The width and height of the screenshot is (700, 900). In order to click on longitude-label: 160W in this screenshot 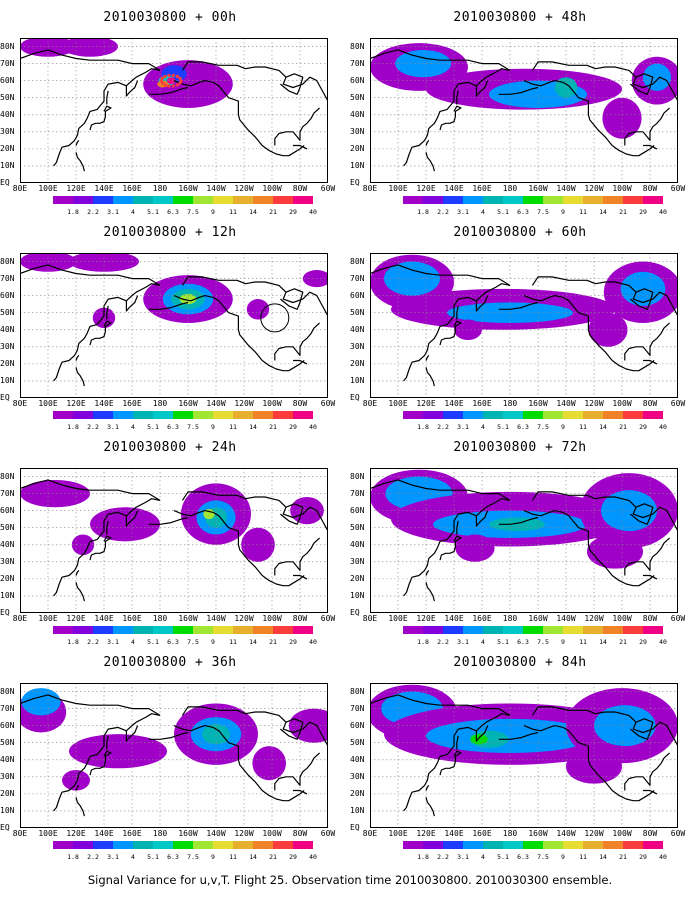, I will do `click(538, 833)`.